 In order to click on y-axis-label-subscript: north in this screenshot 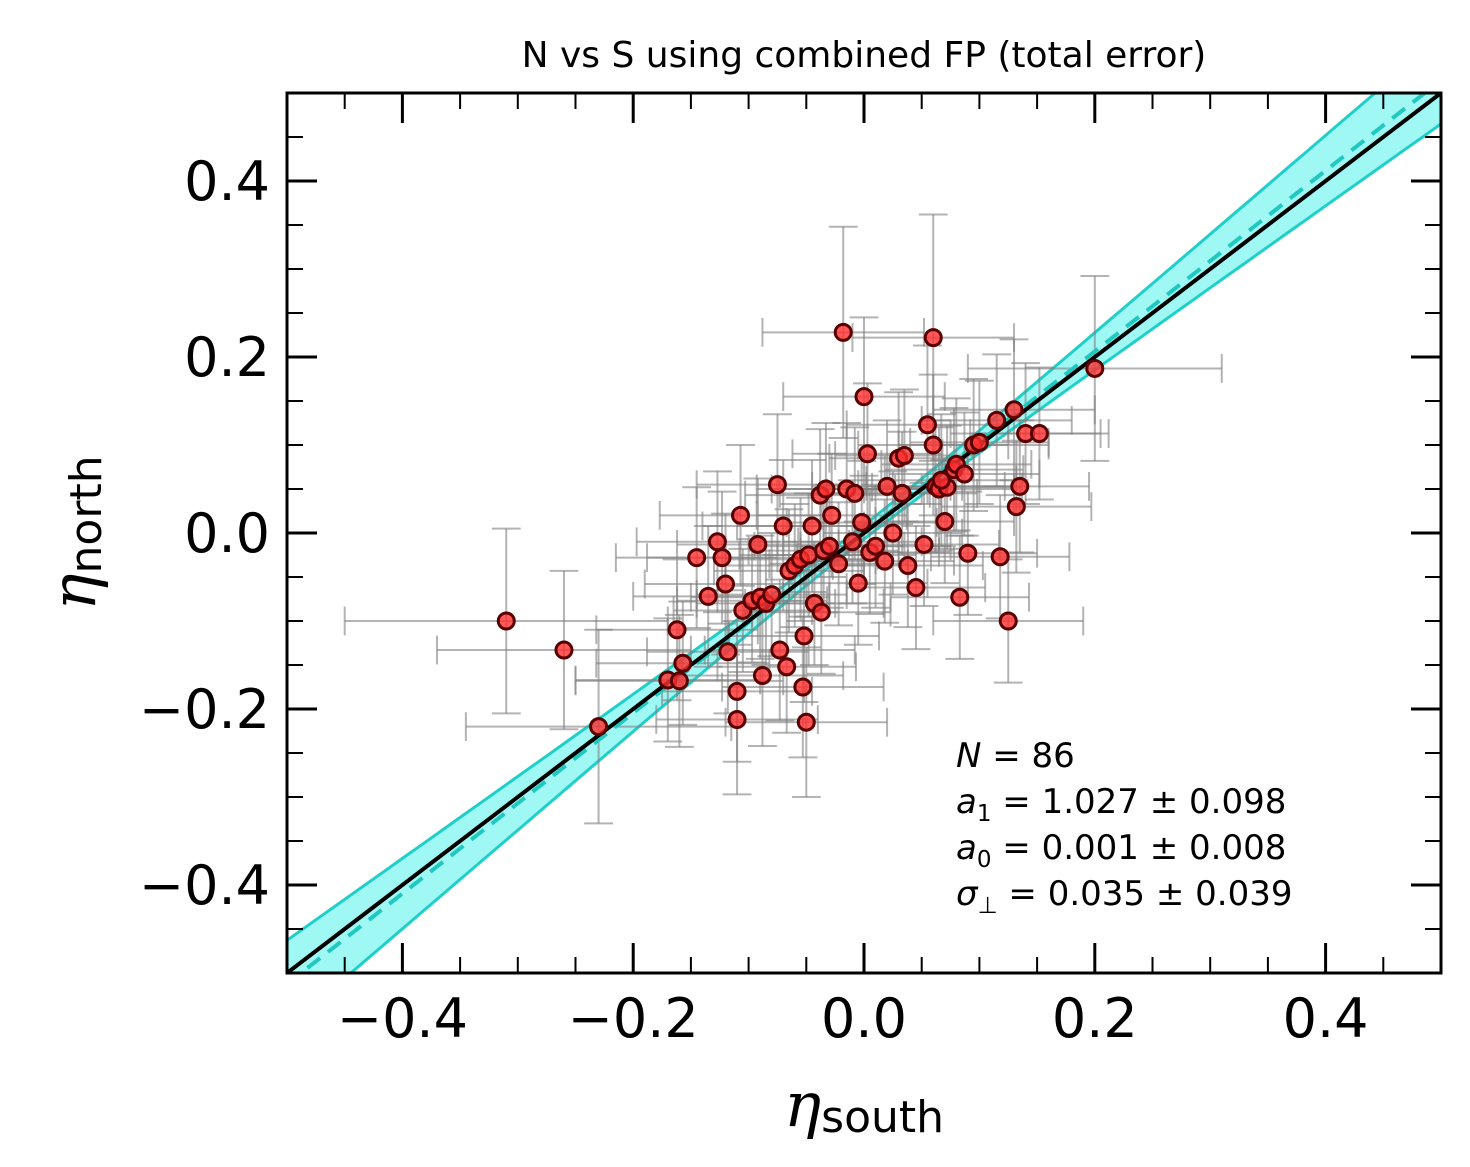, I will do `click(86, 514)`.